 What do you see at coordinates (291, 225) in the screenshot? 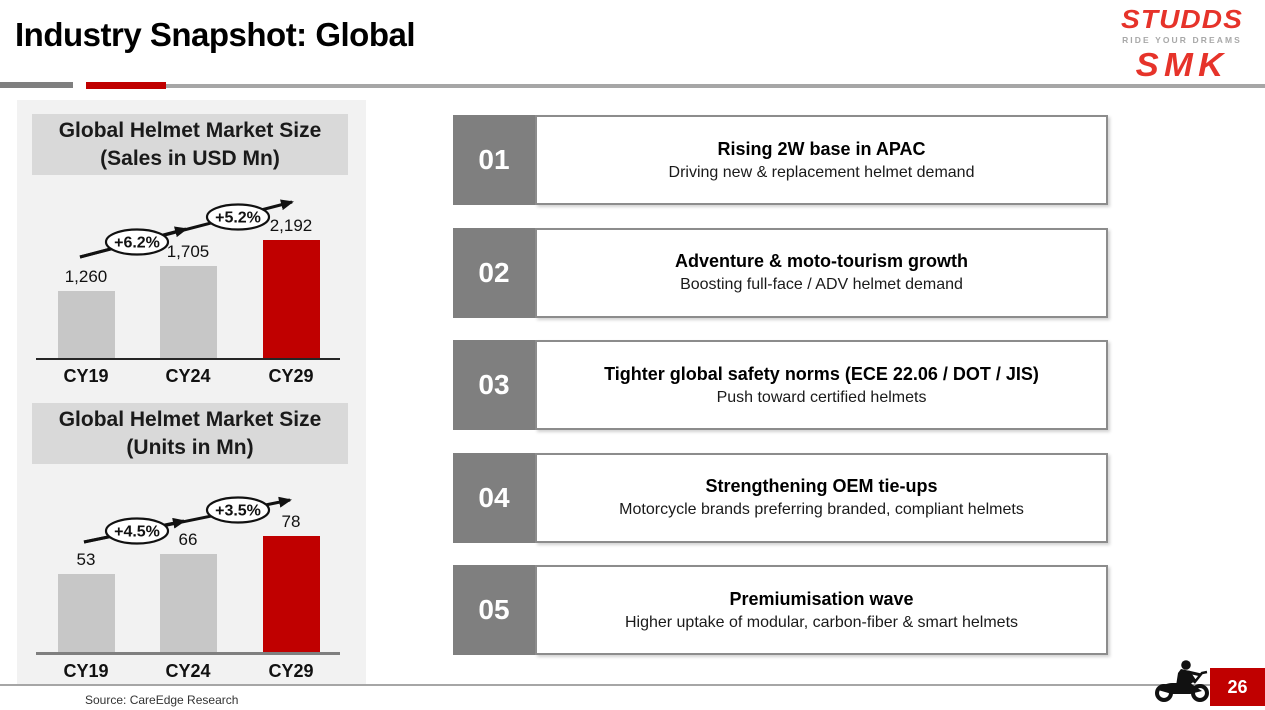
I see `bar-value-label: 2,192` at bounding box center [291, 225].